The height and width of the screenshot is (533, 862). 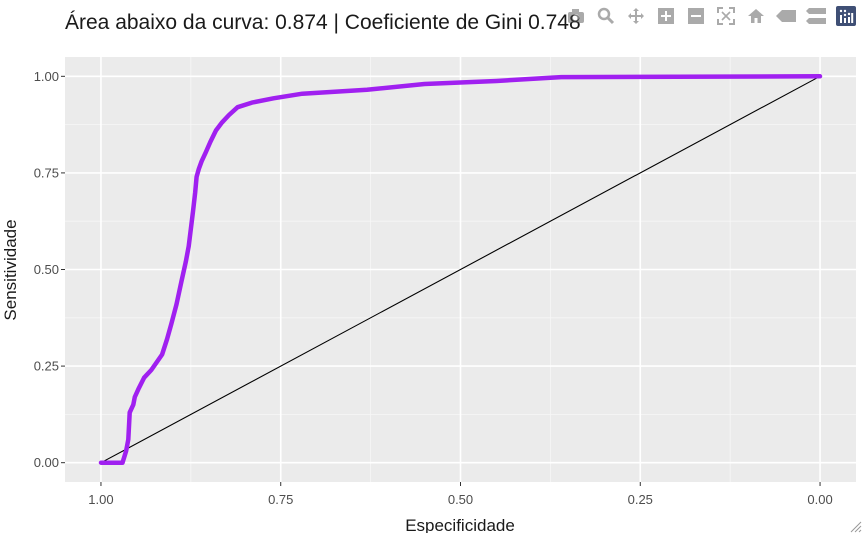 What do you see at coordinates (10, 269) in the screenshot?
I see `y-axis-title: Sensitividade` at bounding box center [10, 269].